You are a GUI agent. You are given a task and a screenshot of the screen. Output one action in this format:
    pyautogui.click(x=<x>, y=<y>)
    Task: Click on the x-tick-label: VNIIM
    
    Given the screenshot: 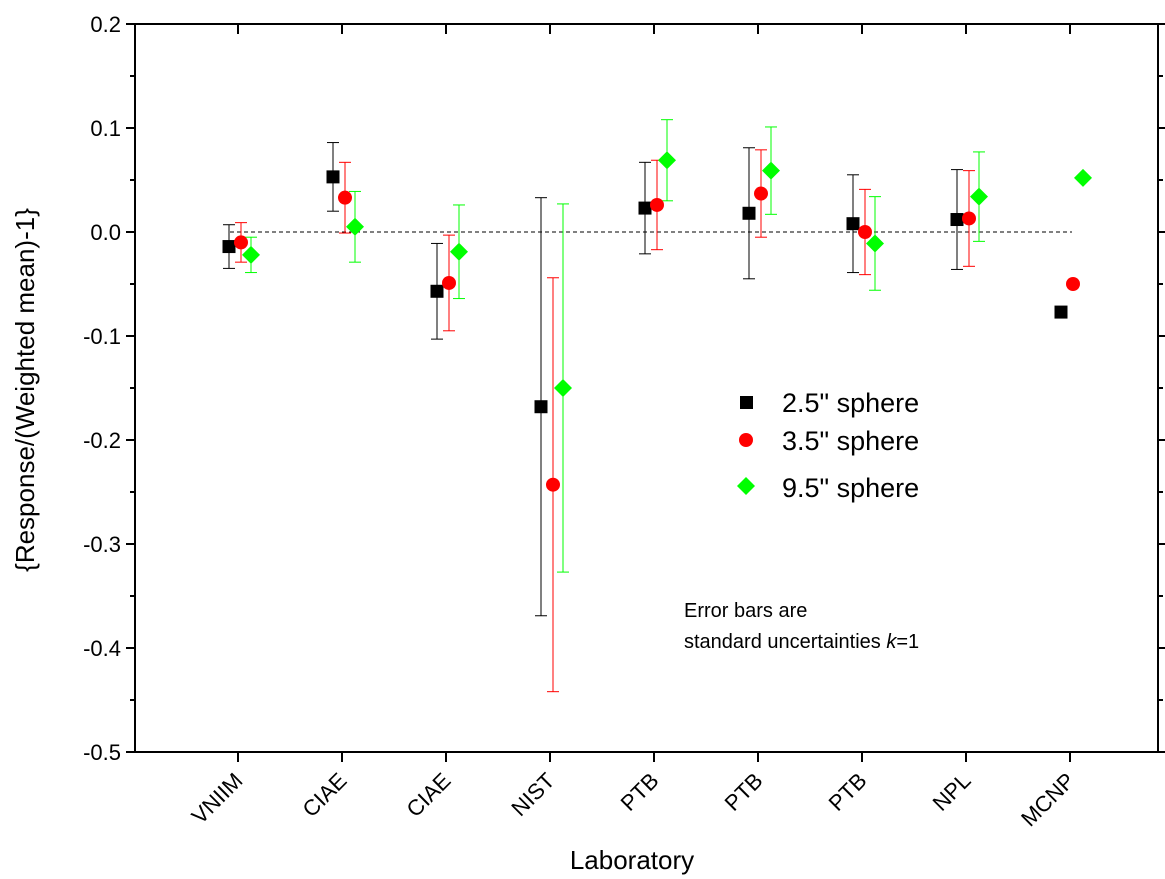 What is the action you would take?
    pyautogui.click(x=217, y=798)
    